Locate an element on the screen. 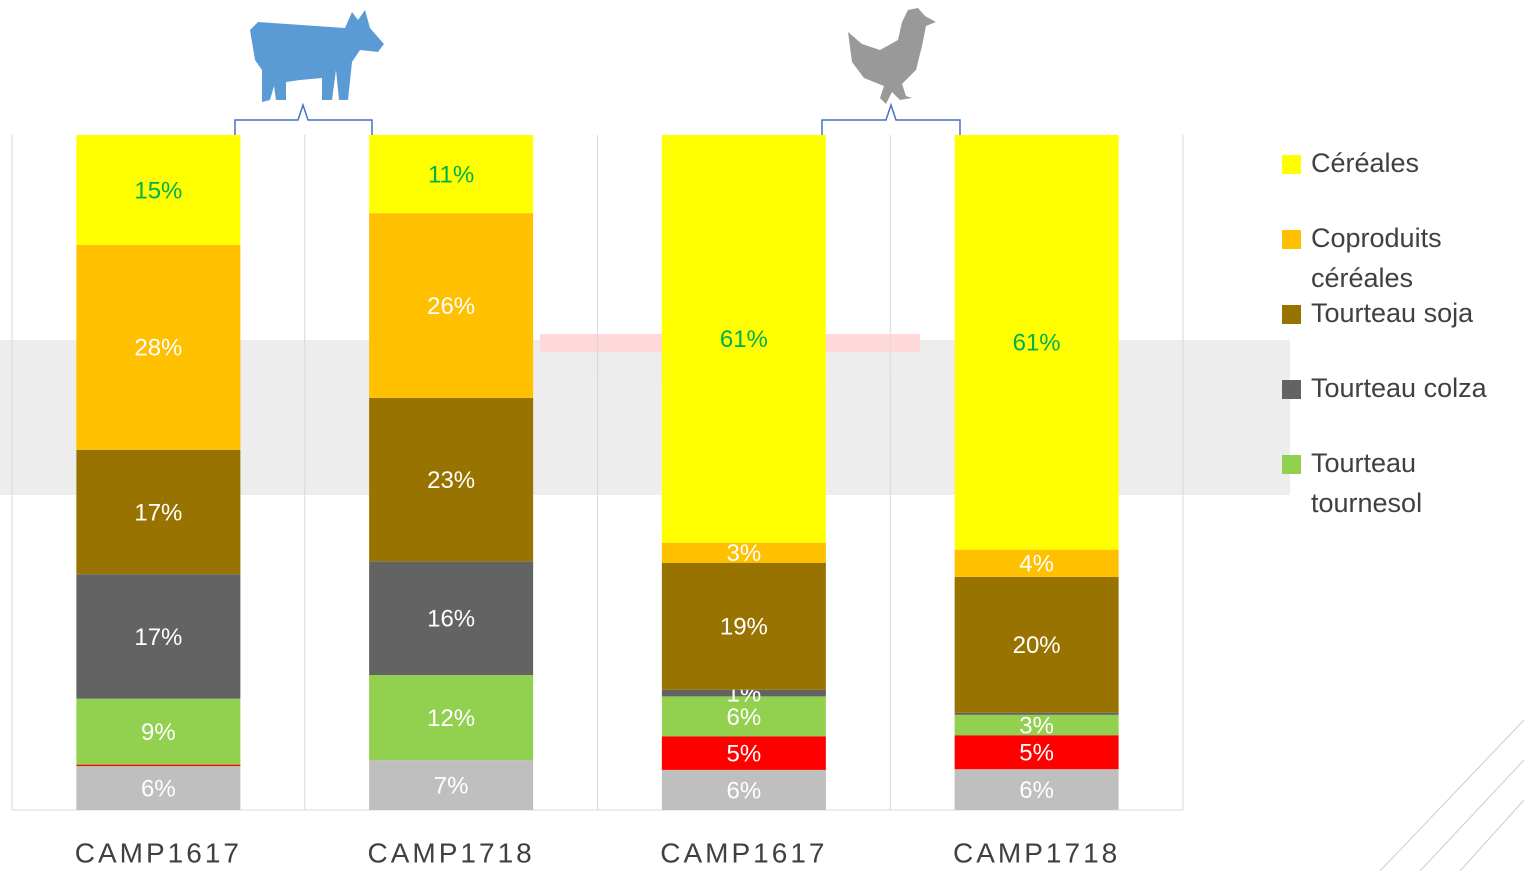 This screenshot has height=871, width=1524. data-label: 16% is located at coordinates (451, 619).